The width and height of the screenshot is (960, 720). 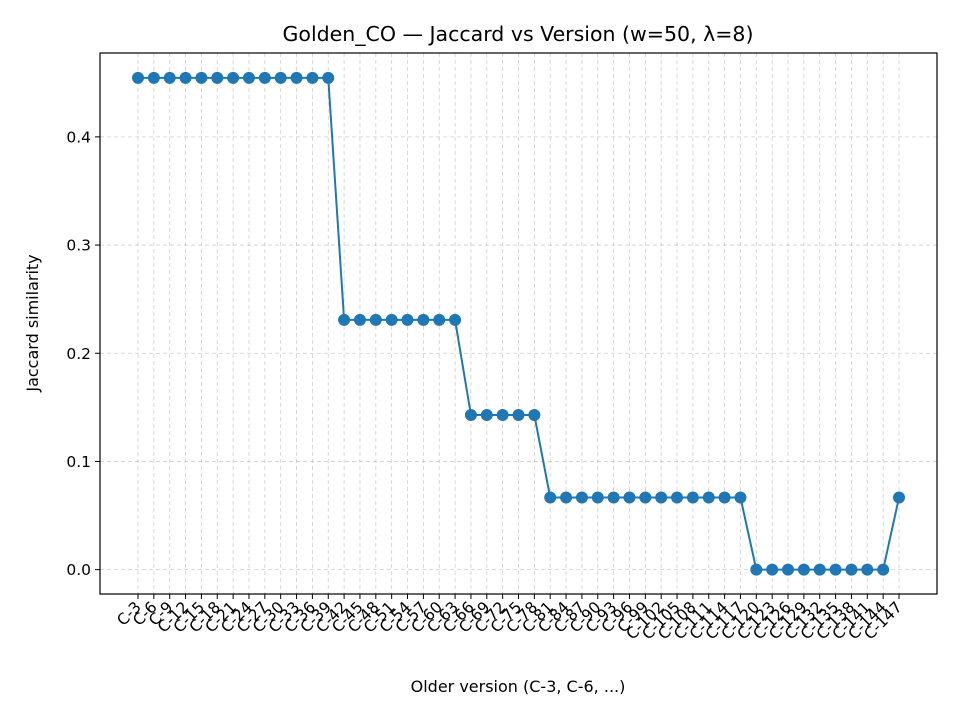 What do you see at coordinates (78, 570) in the screenshot?
I see `y-tick-label: 0.0` at bounding box center [78, 570].